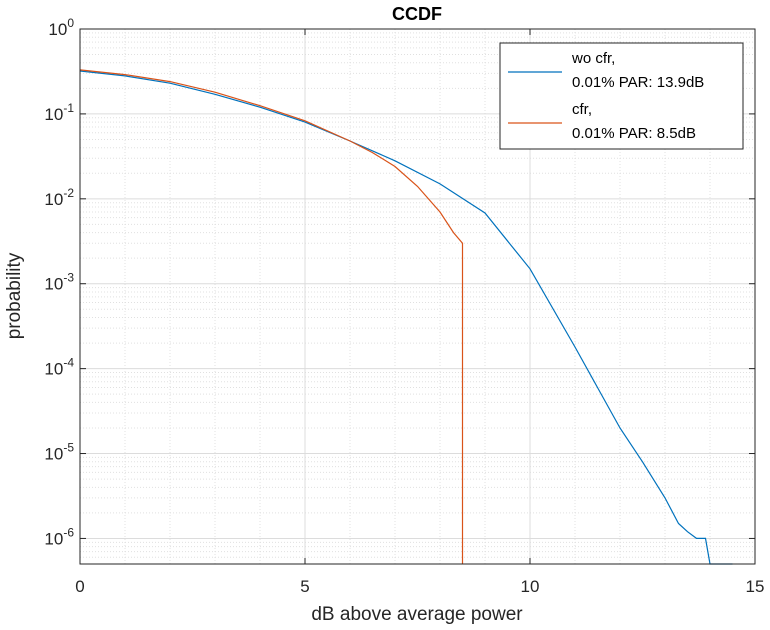 The width and height of the screenshot is (770, 630). I want to click on x-axis-title: dB above average power, so click(417, 614).